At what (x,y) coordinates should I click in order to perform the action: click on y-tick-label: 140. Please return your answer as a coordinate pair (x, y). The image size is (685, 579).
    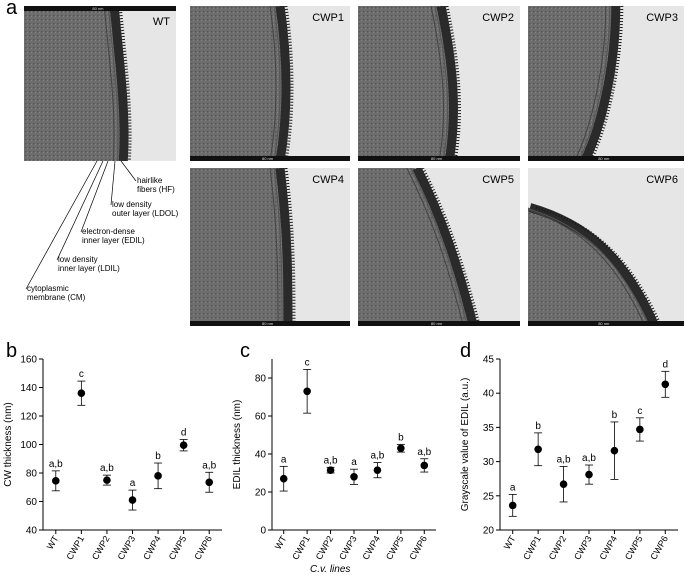
    Looking at the image, I should click on (28, 388).